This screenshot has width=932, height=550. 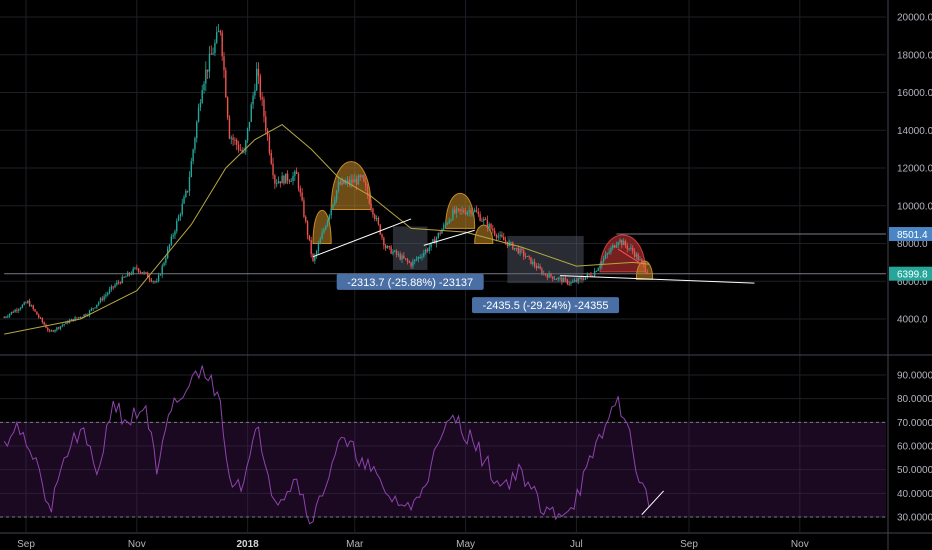 What do you see at coordinates (914, 55) in the screenshot?
I see `price-tick-label: 18000.0` at bounding box center [914, 55].